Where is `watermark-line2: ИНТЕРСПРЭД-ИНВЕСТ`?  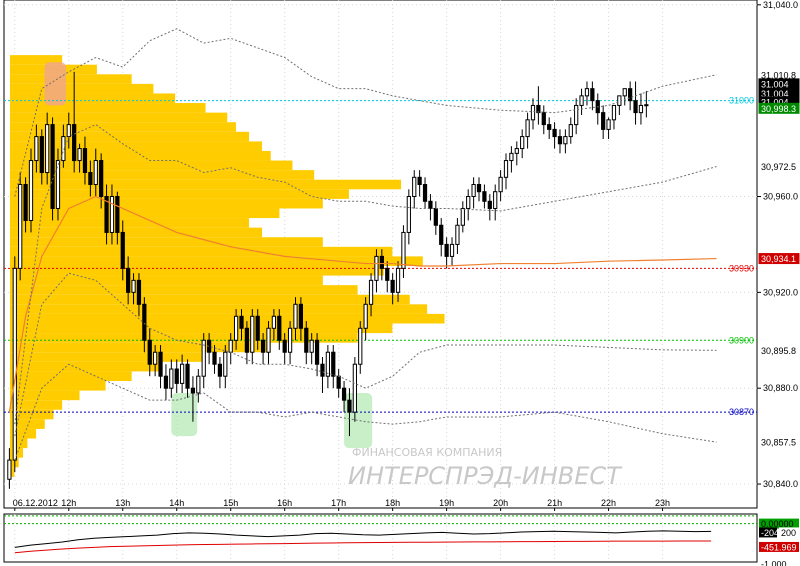
watermark-line2: ИНТЕРСПРЭД-ИНВЕСТ is located at coordinates (485, 476).